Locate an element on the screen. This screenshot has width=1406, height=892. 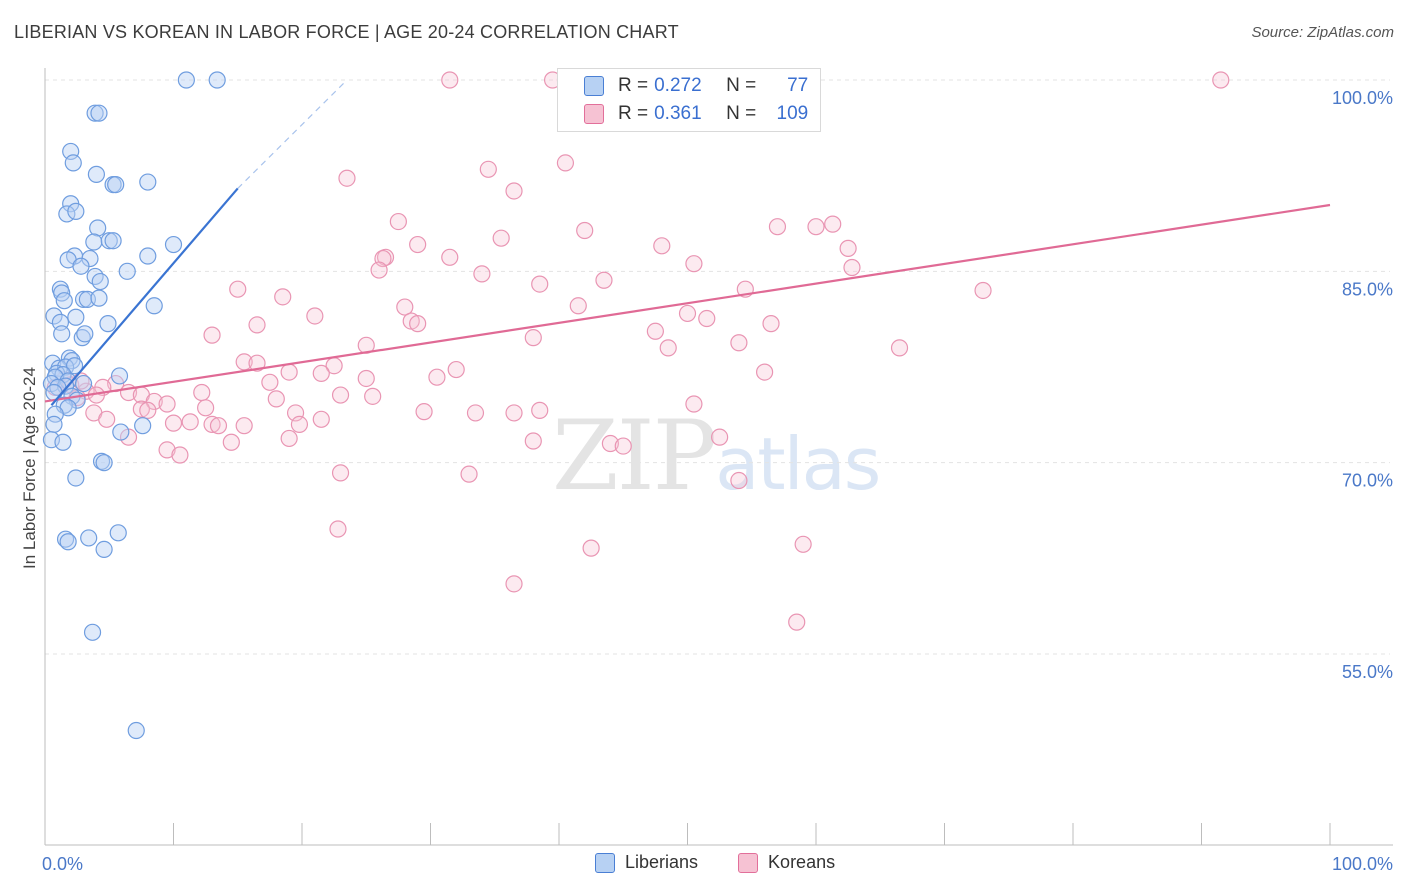
legend-item-liberians: Liberians is located at coordinates (646, 862).